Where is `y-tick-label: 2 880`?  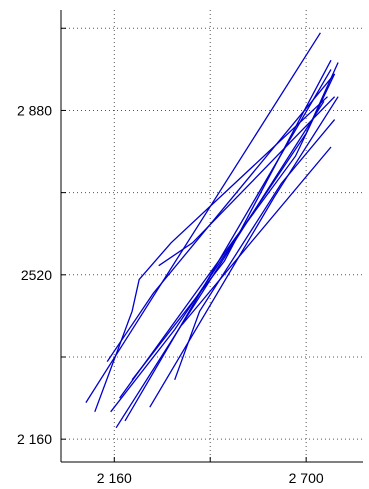
y-tick-label: 2 880 is located at coordinates (34, 110).